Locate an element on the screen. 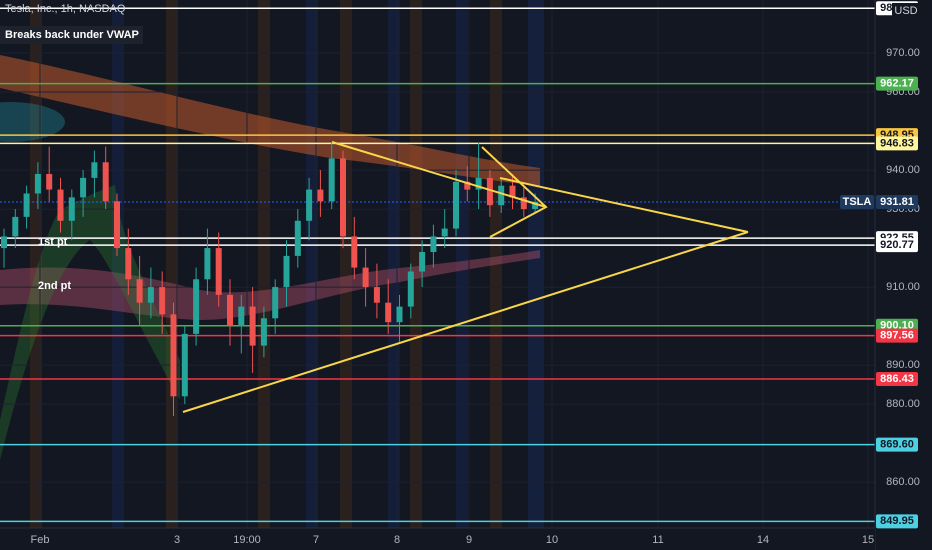 This screenshot has width=932, height=550. level-label: 869.60 is located at coordinates (897, 445).